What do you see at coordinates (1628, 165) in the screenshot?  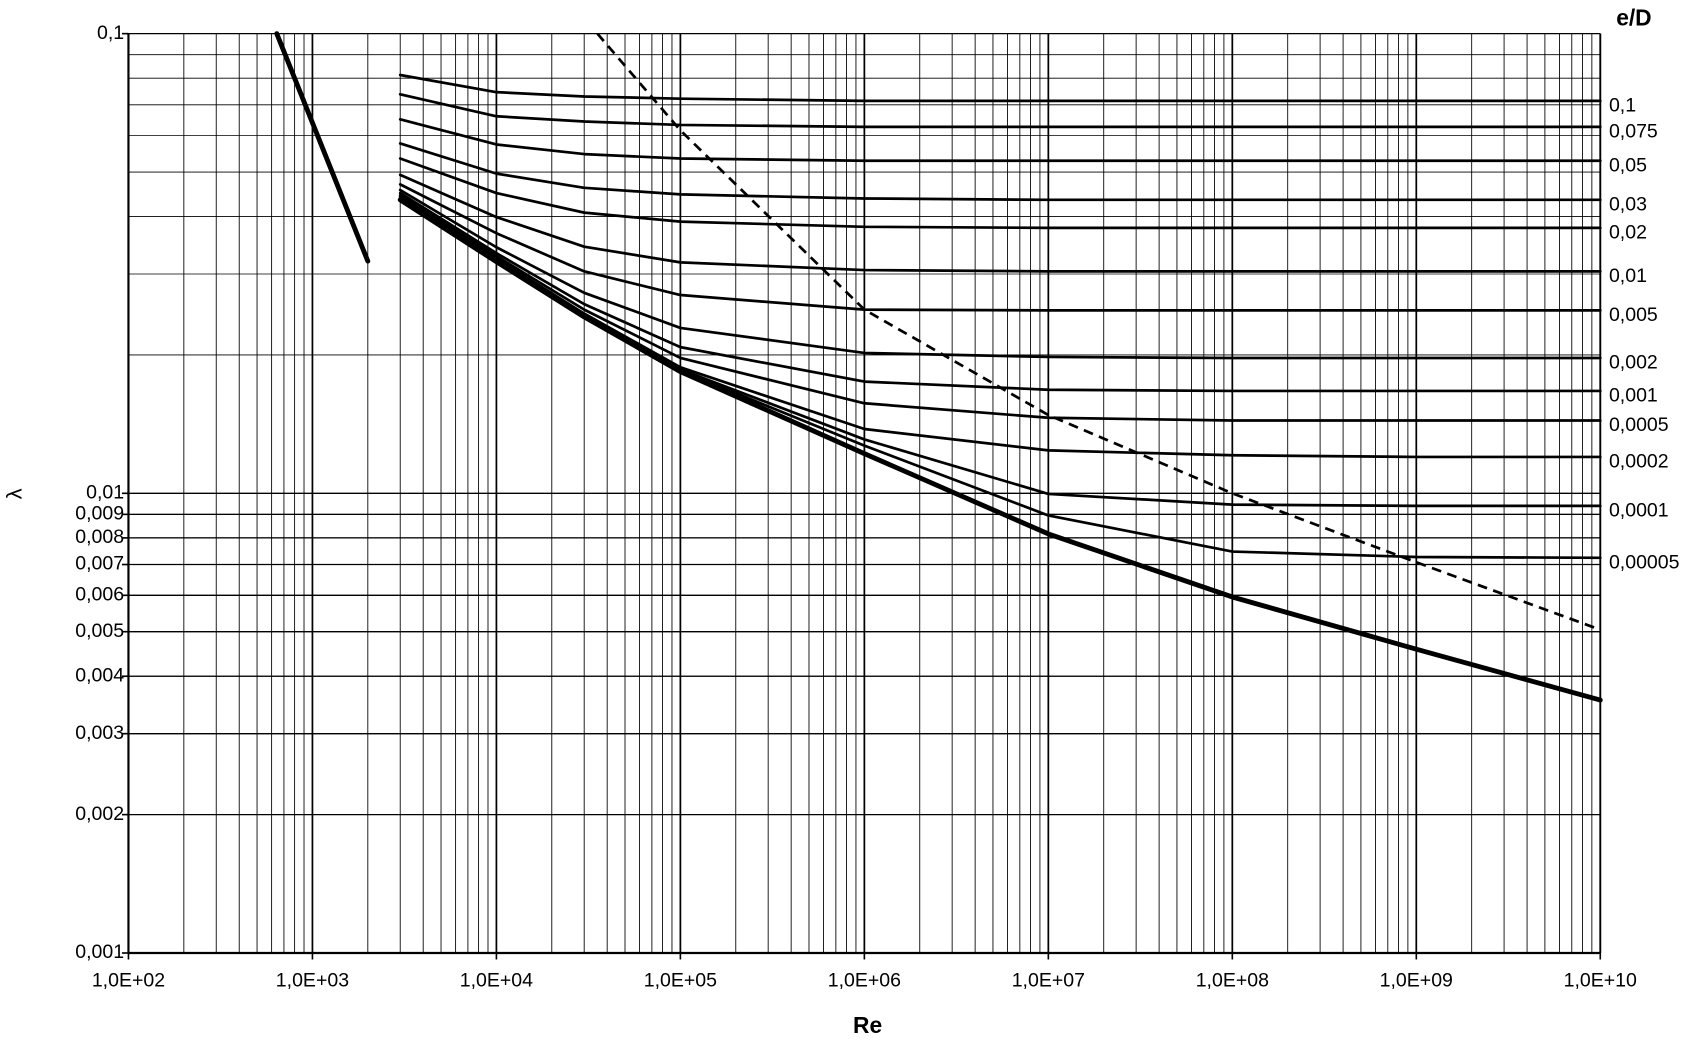 I see `legend-label: 0,05` at bounding box center [1628, 165].